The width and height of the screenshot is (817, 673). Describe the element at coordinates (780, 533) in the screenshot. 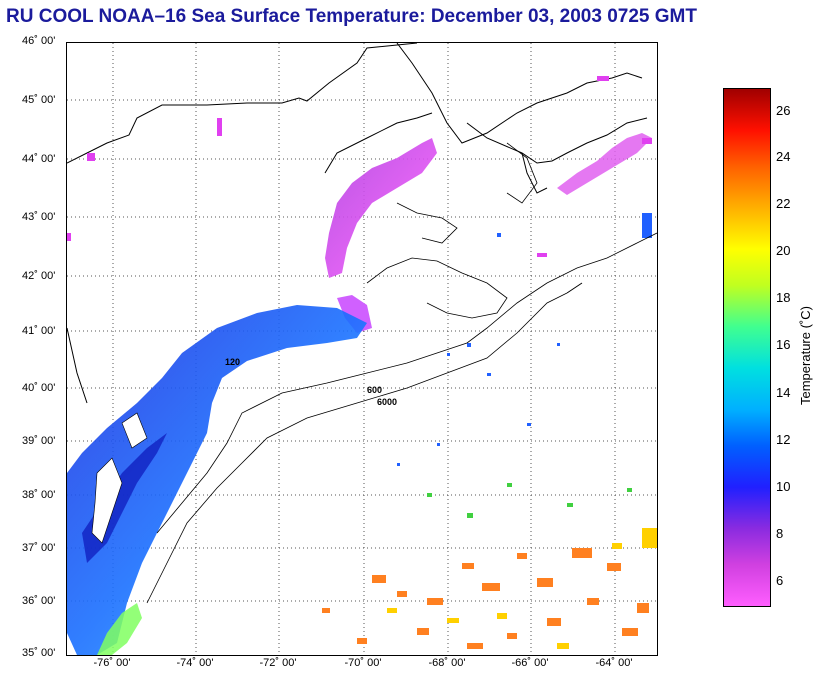

I see `colorbar-tick-8: 8` at that location.